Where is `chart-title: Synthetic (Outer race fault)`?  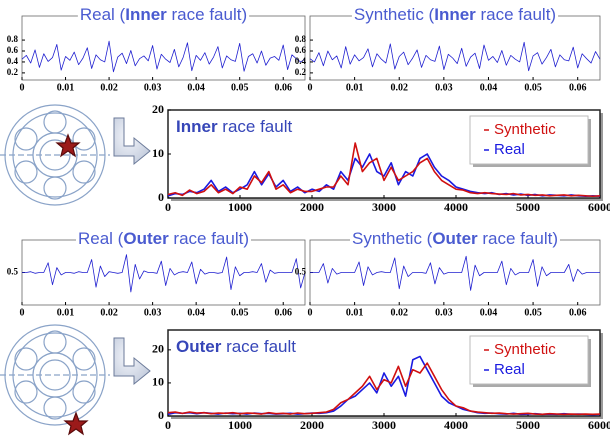
chart-title: Synthetic (Outer race fault) is located at coordinates (455, 238).